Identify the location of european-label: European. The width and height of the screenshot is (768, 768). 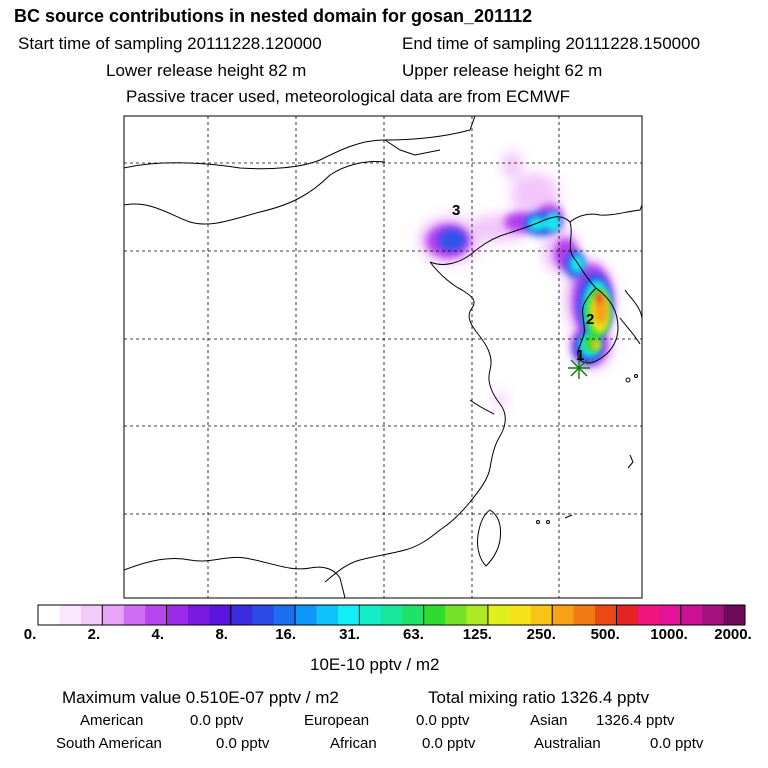
(337, 720).